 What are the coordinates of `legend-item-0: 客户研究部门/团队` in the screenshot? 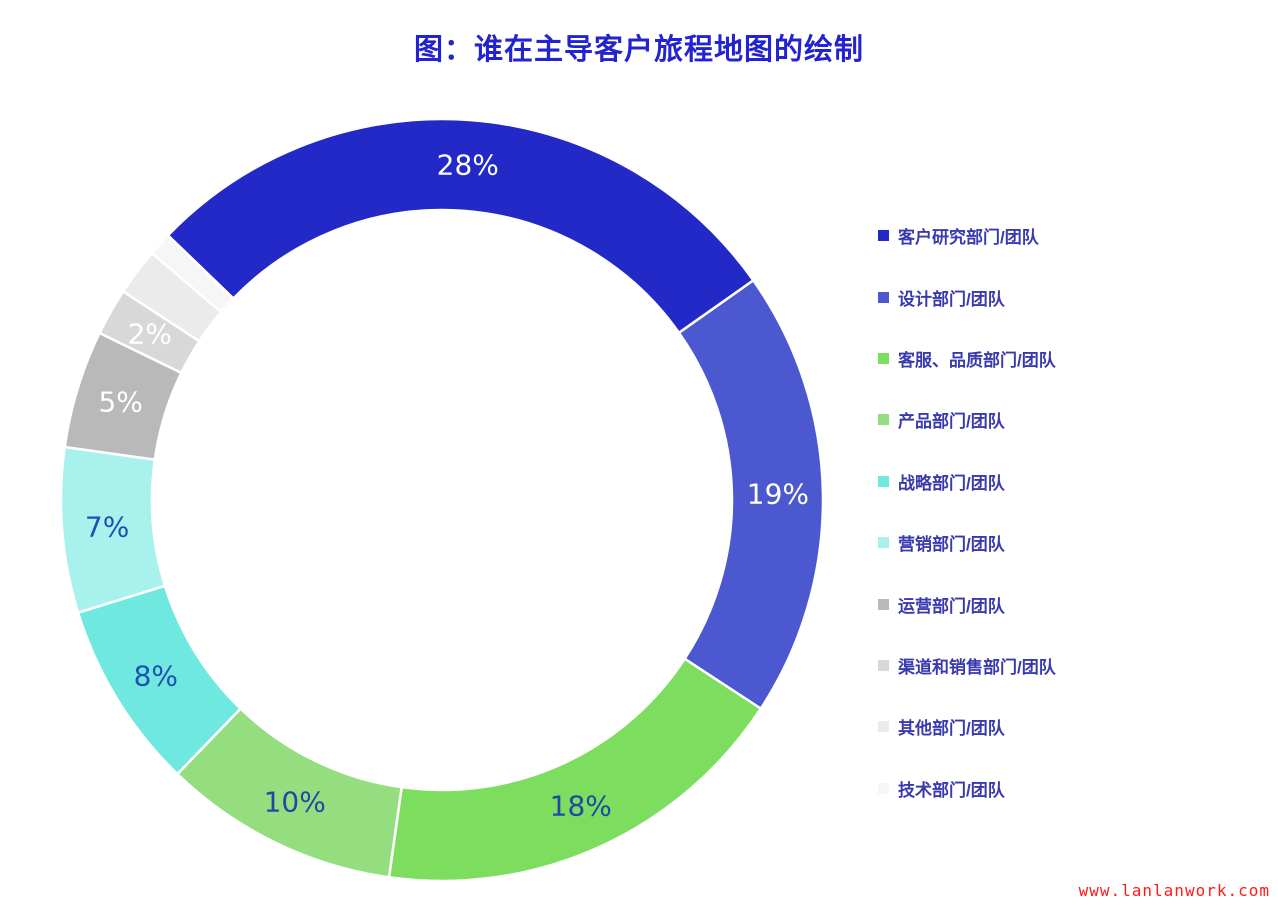 It's located at (967, 235).